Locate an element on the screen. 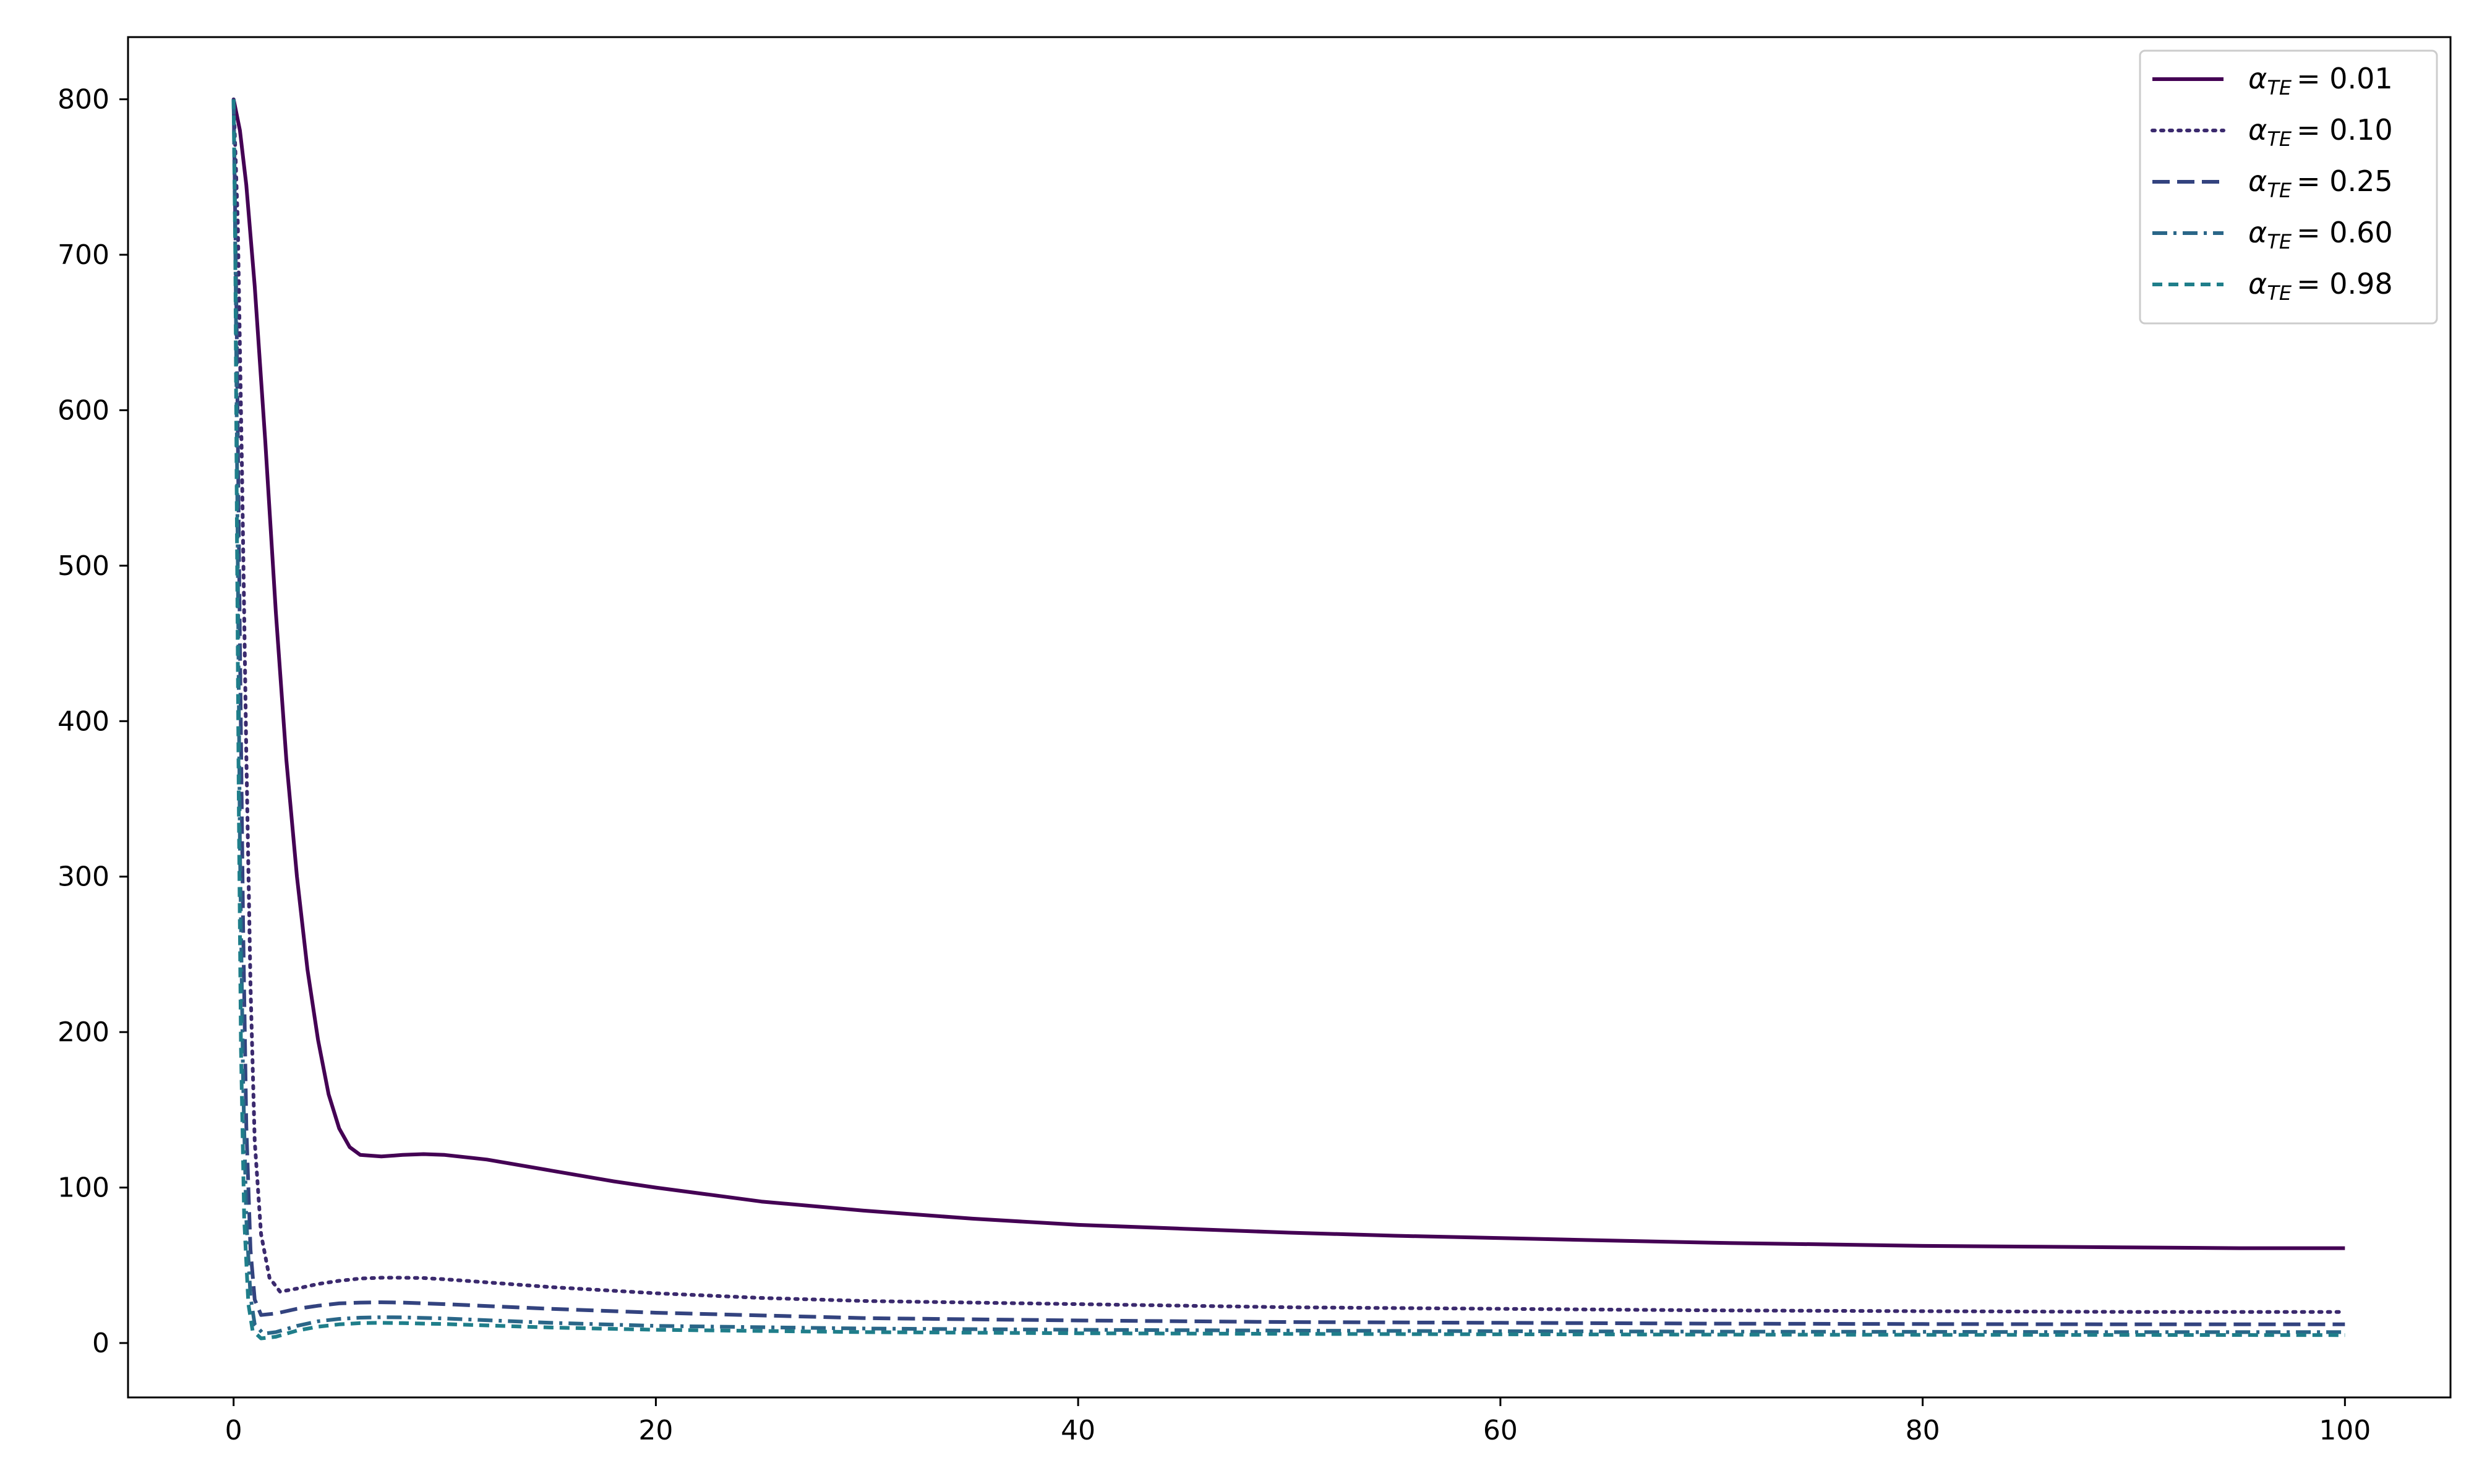  y-tick-label: 500 is located at coordinates (83, 566).